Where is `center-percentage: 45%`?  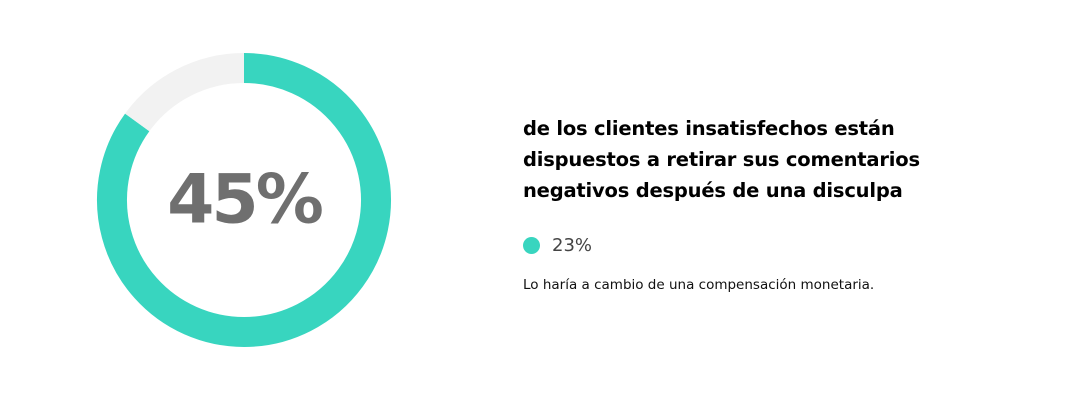
center-percentage: 45% is located at coordinates (244, 200).